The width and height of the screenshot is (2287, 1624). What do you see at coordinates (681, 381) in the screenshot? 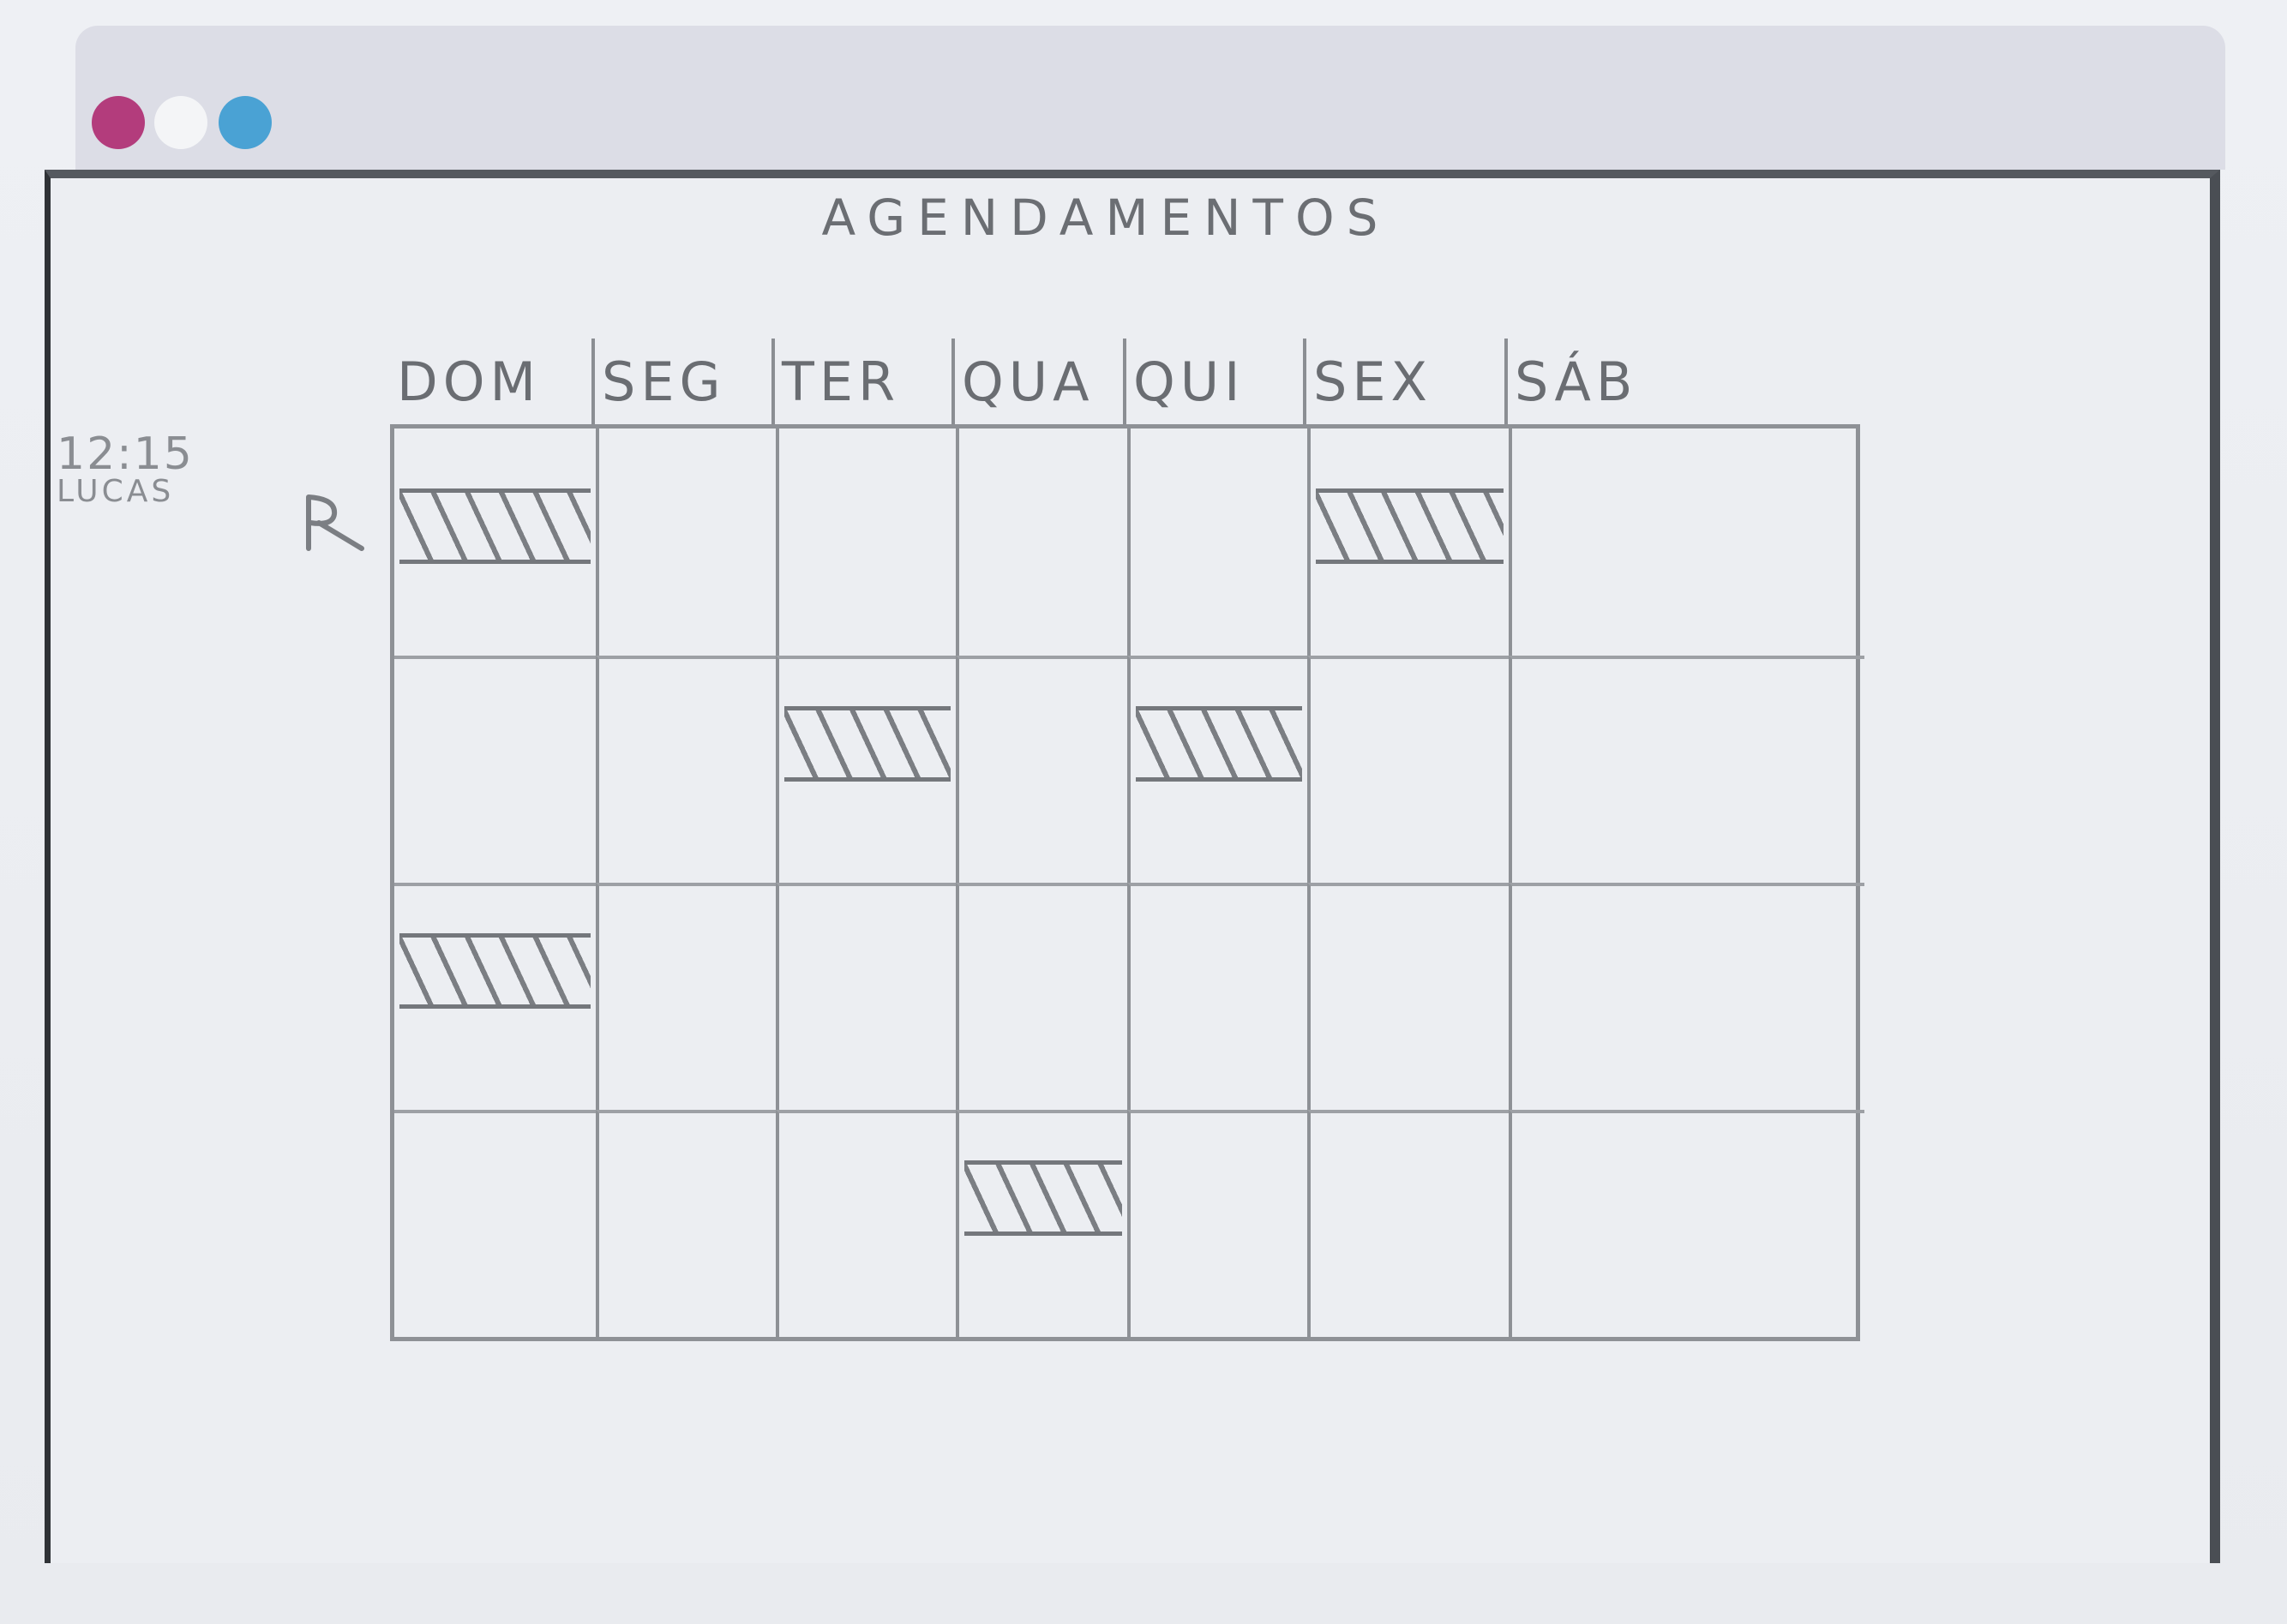
I see `weekday-header: SEG` at bounding box center [681, 381].